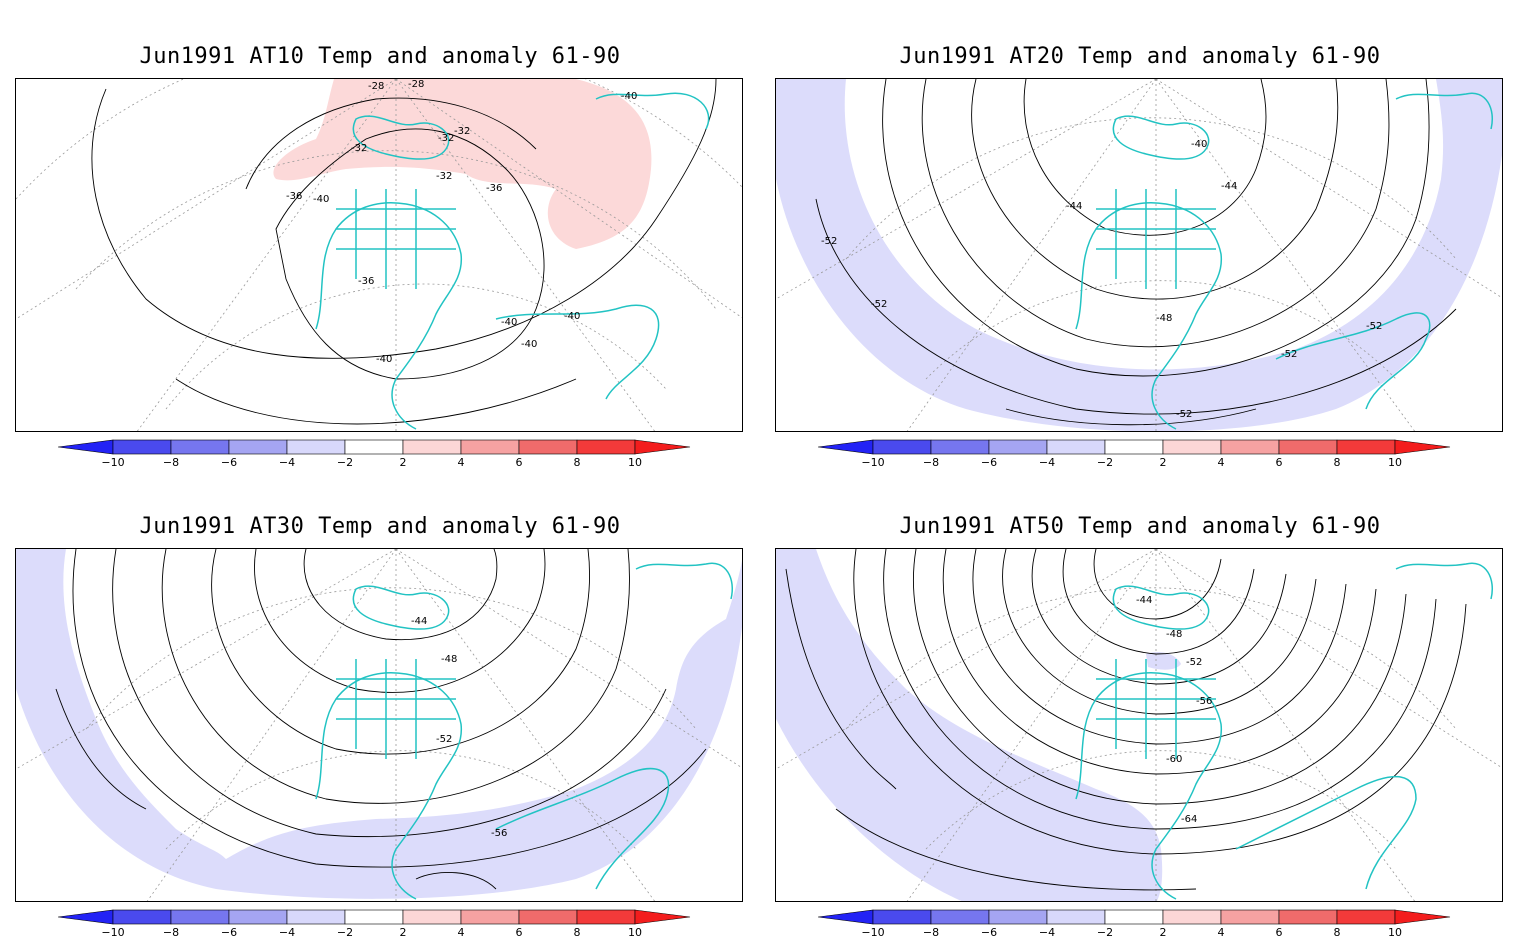 The width and height of the screenshot is (1520, 944). Describe the element at coordinates (1140, 526) in the screenshot. I see `panel-title: Jun1991 AT50 Temp and anomaly 61-90` at that location.